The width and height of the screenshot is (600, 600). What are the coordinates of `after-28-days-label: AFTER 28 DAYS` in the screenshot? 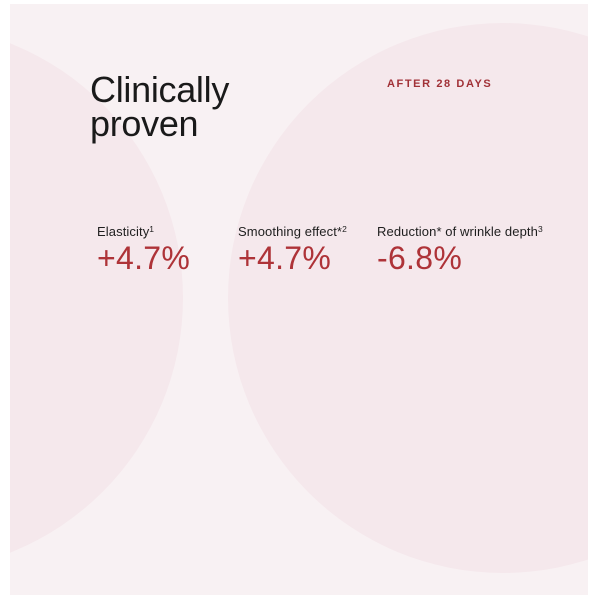 It's located at (440, 84).